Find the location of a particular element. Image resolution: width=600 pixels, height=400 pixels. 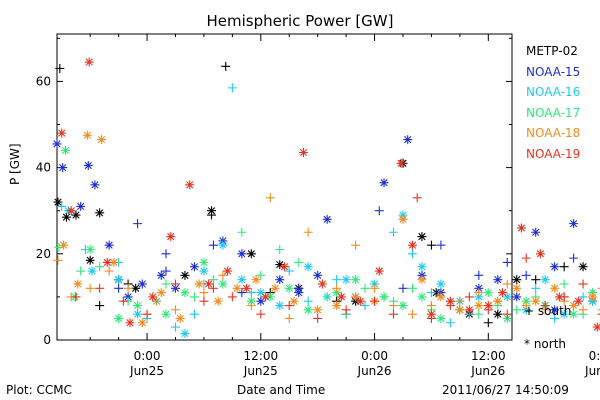

legend-item-noaa-15: NOAA-15 is located at coordinates (553, 71).